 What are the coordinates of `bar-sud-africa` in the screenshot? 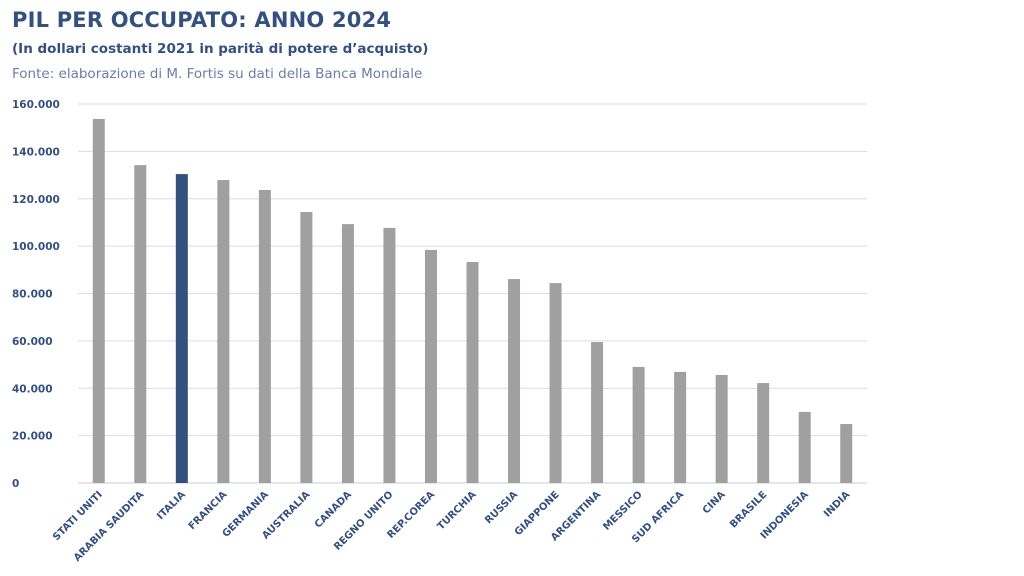 It's located at (680, 427).